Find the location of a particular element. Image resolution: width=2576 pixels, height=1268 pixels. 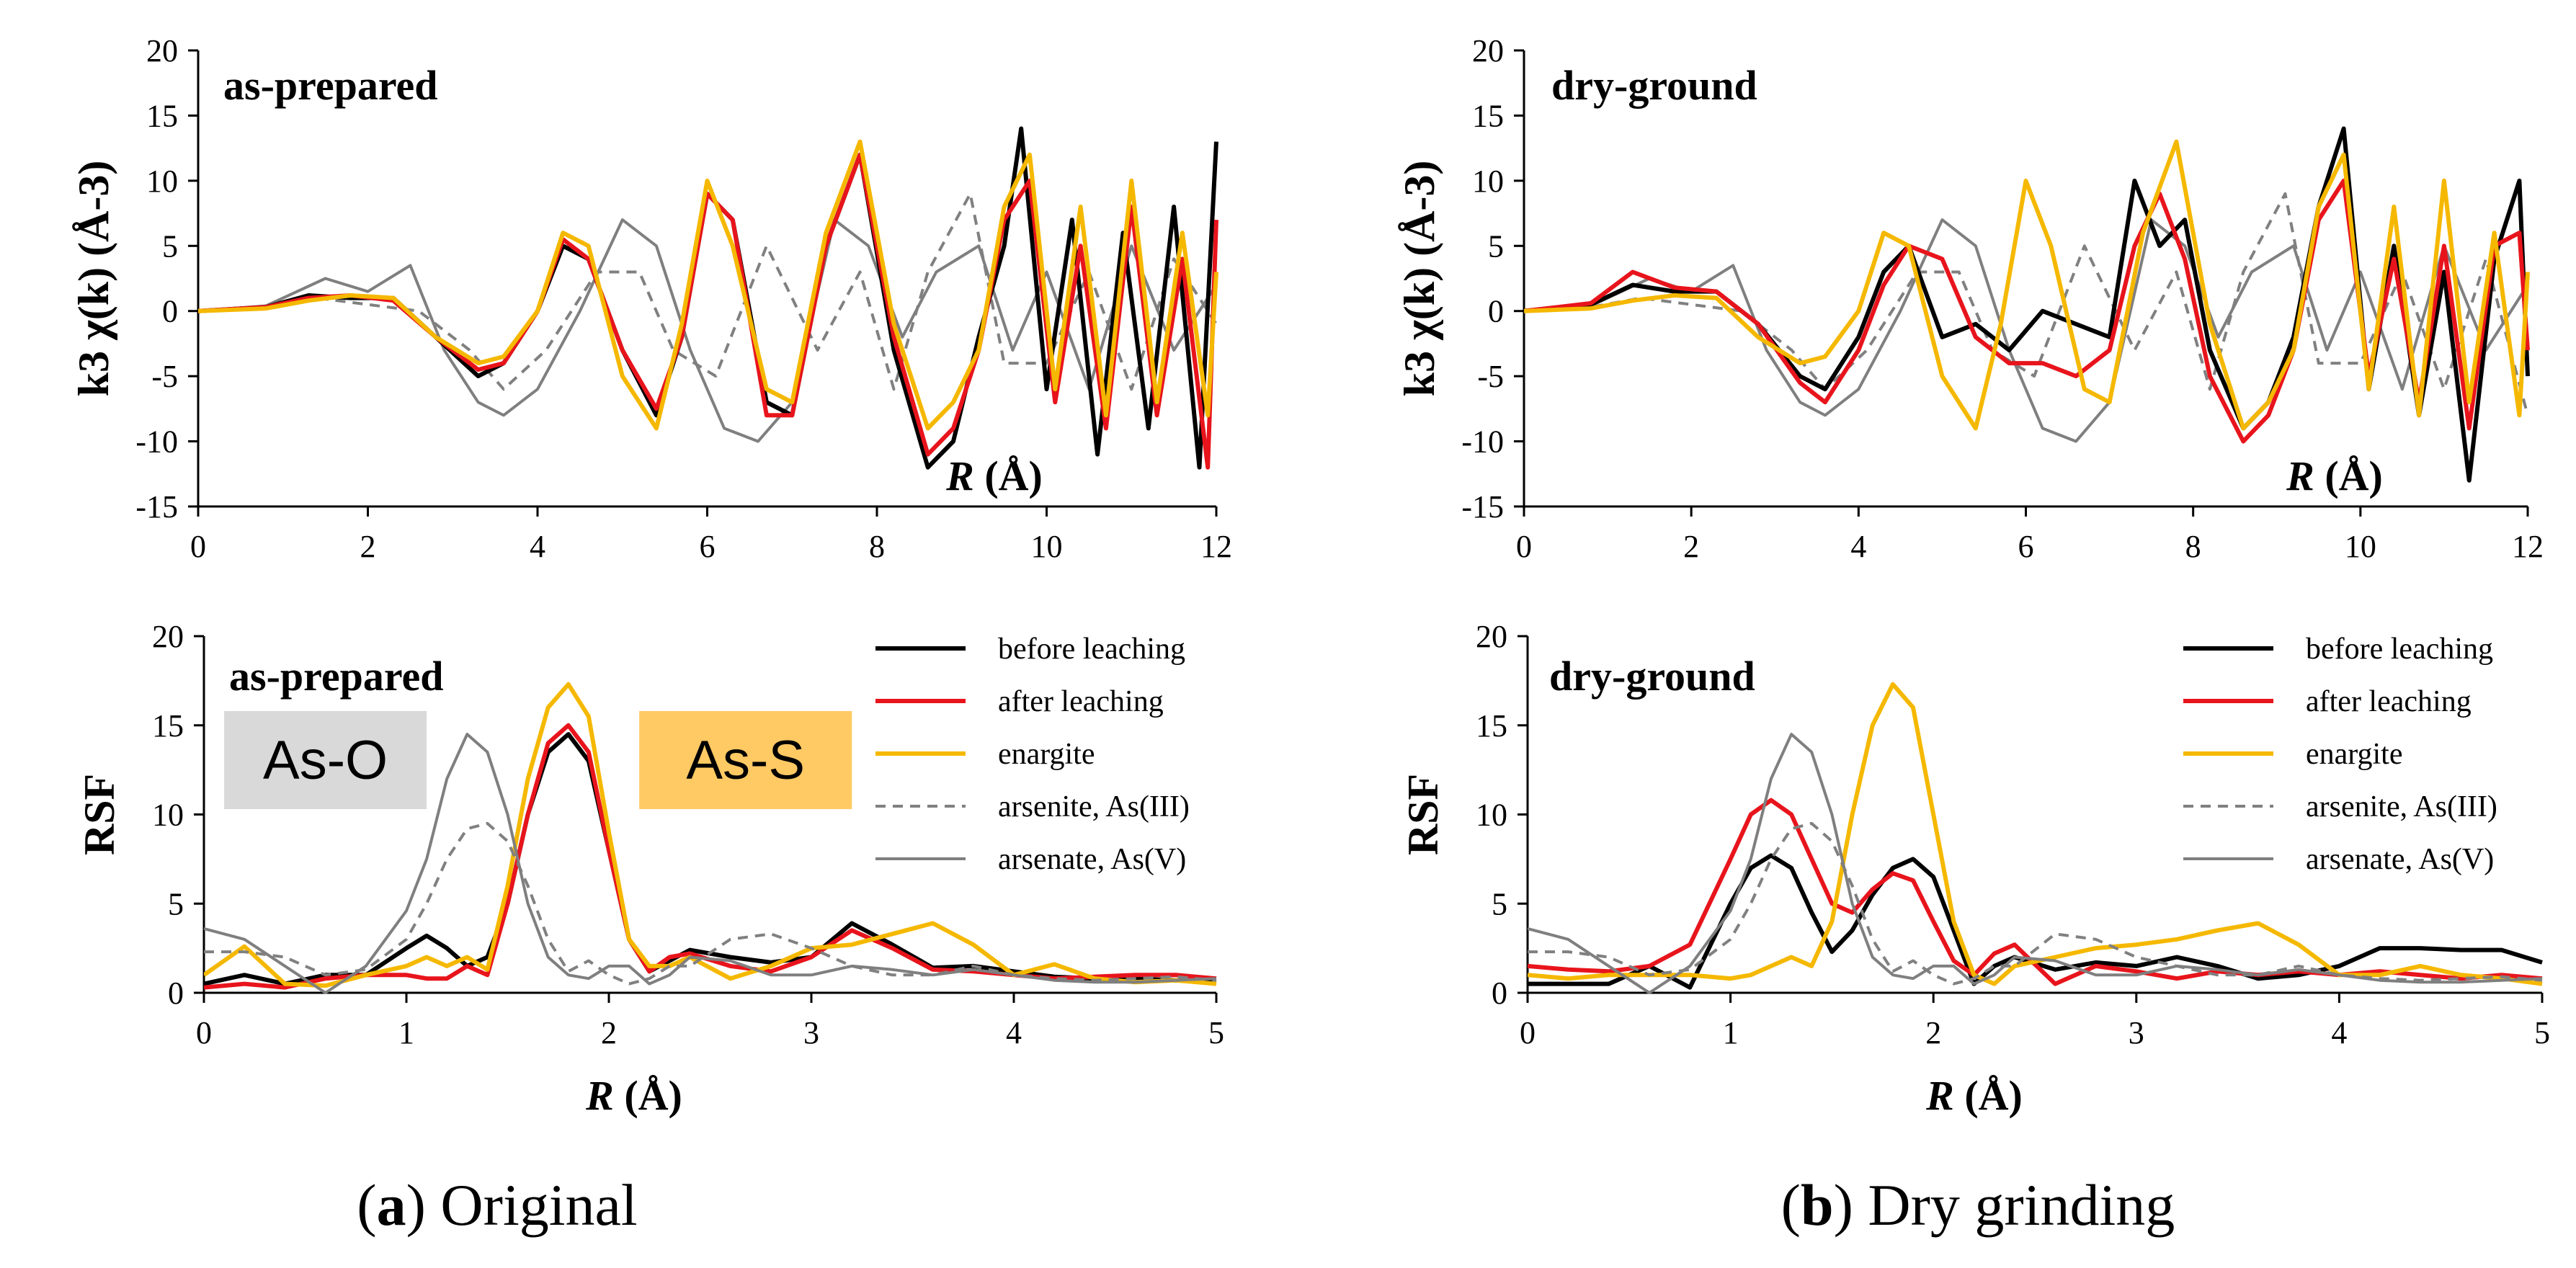

series-before is located at coordinates (708, 298).